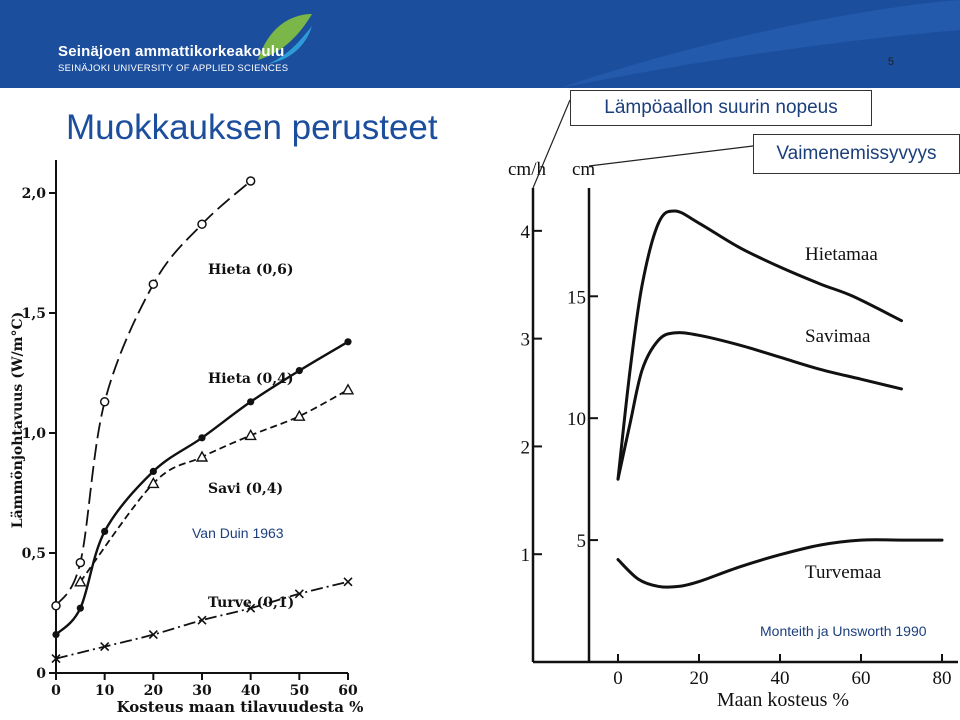 This screenshot has height=720, width=960. I want to click on left-x-tick-label: 20, so click(154, 691).